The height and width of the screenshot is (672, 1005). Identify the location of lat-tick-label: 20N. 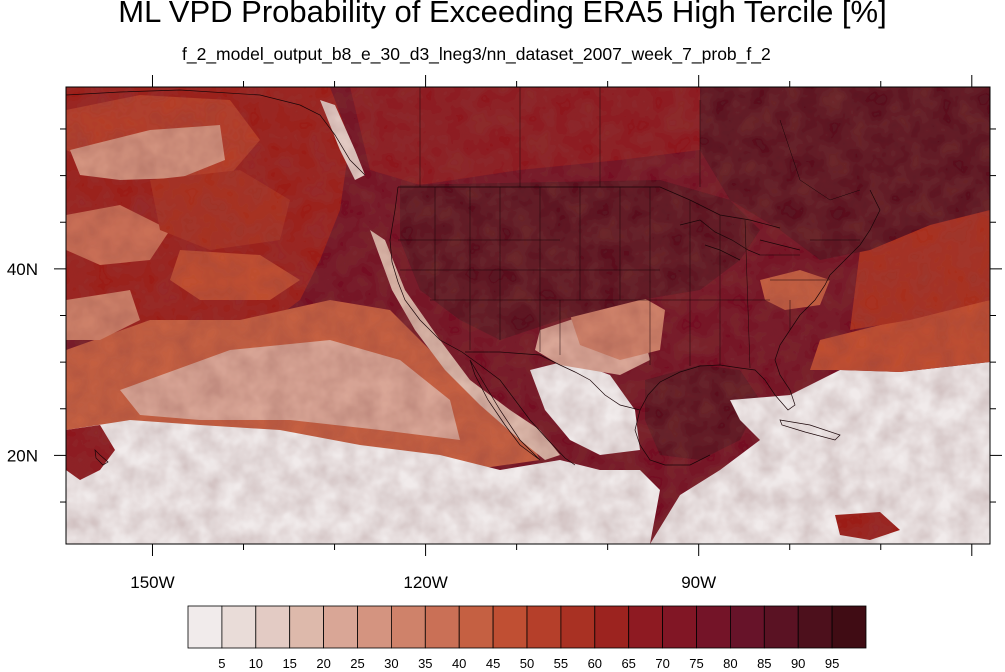
(22, 455).